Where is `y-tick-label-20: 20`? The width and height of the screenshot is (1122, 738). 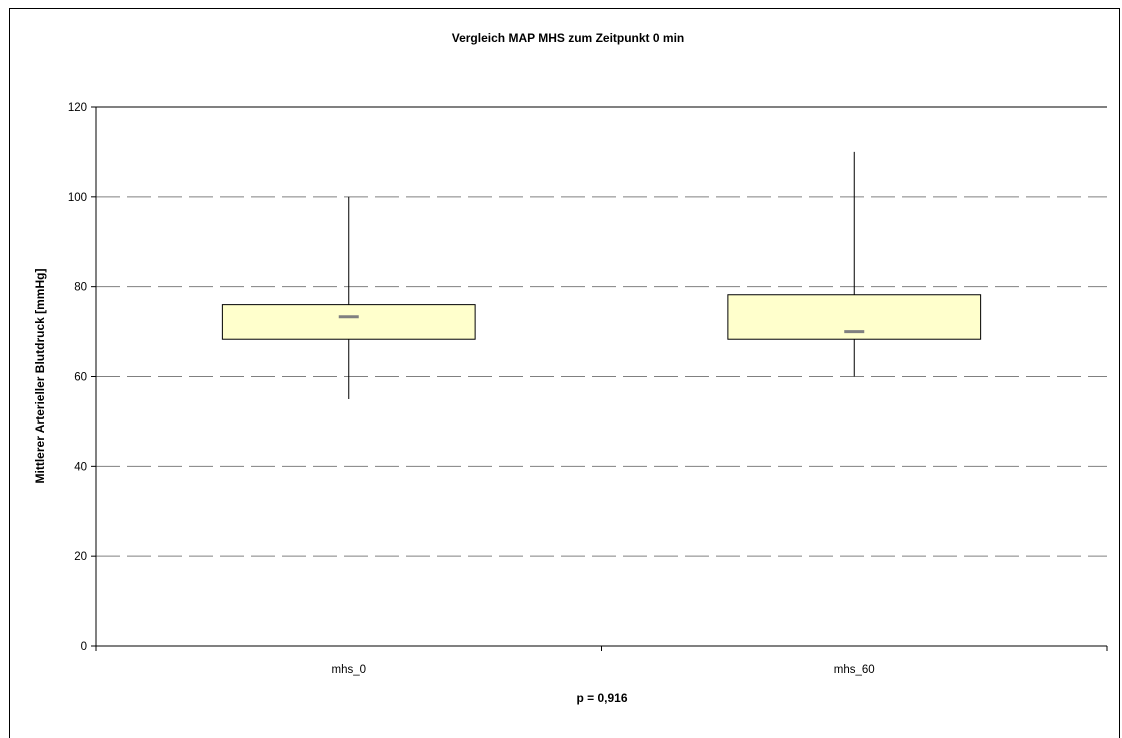 y-tick-label-20: 20 is located at coordinates (80, 557).